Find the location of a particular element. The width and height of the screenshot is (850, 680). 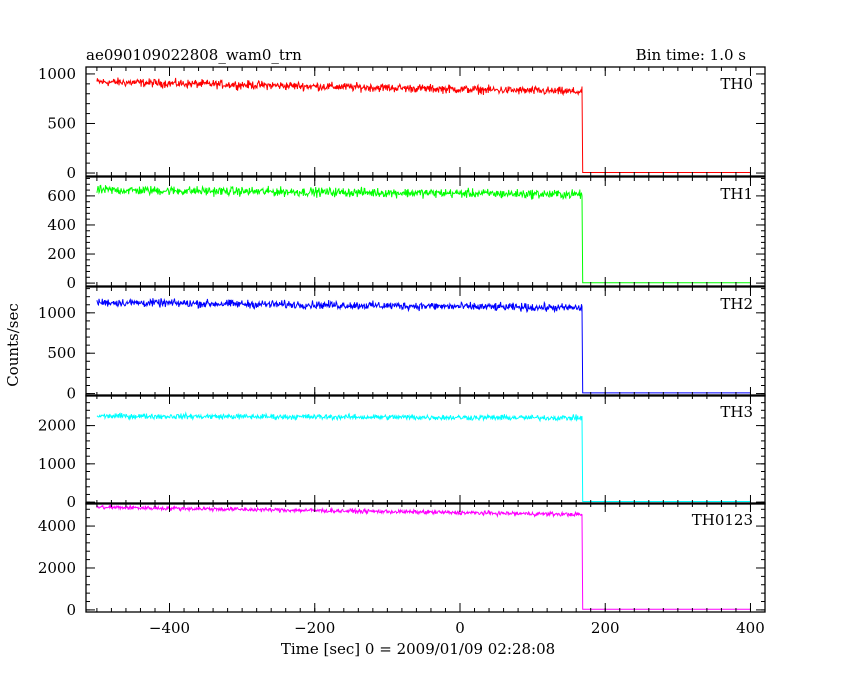

y-tick-label: 4000 is located at coordinates (57, 526).